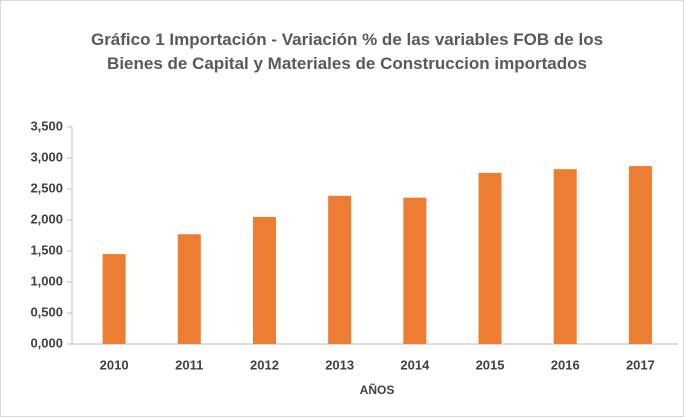 The width and height of the screenshot is (684, 417). I want to click on x-axis-label: AÑOS, so click(377, 389).